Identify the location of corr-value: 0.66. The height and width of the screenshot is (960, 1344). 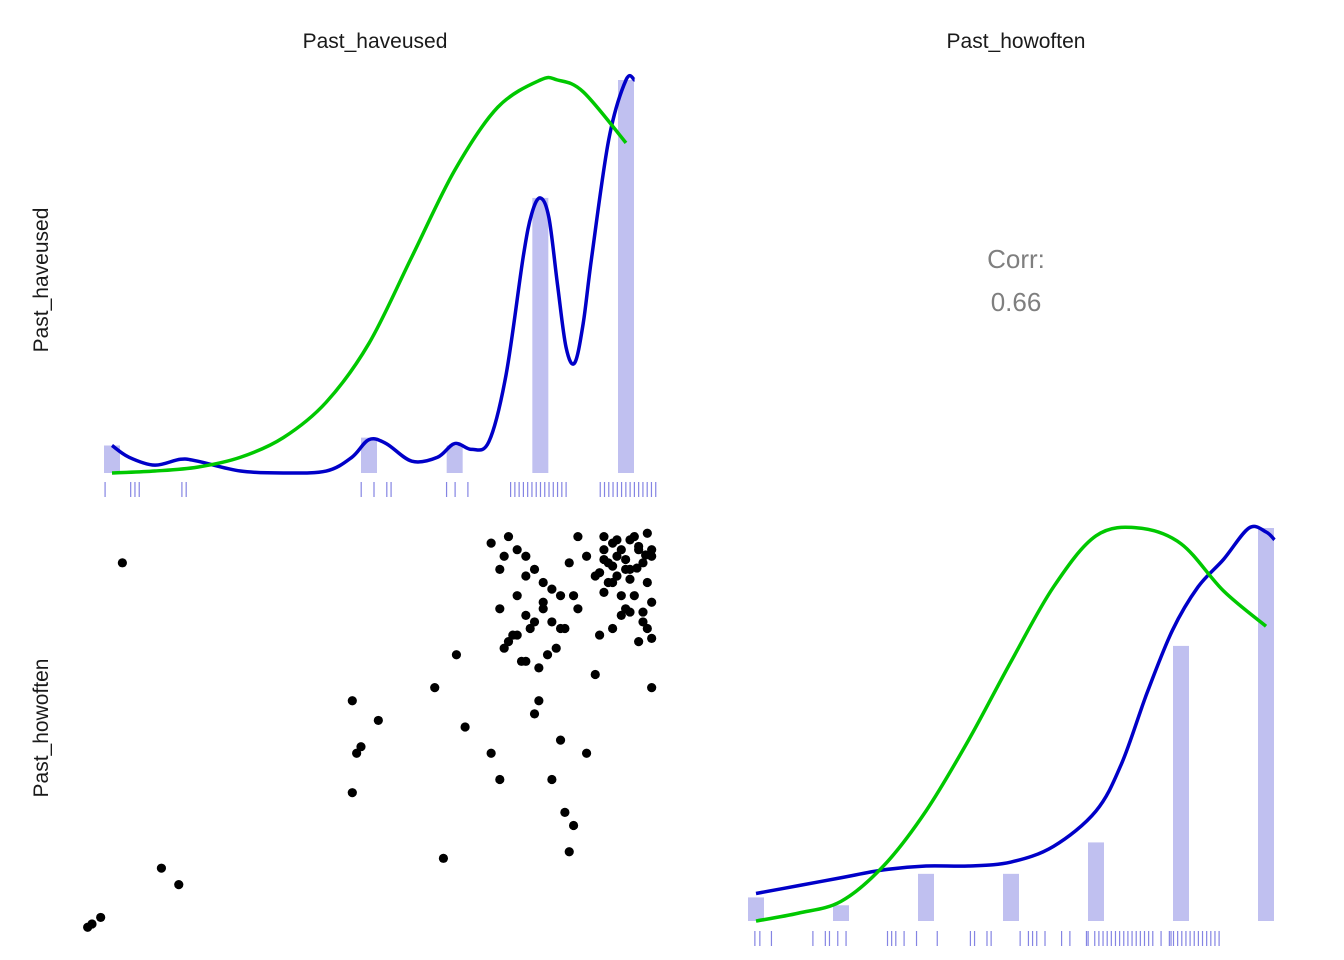
(1016, 302).